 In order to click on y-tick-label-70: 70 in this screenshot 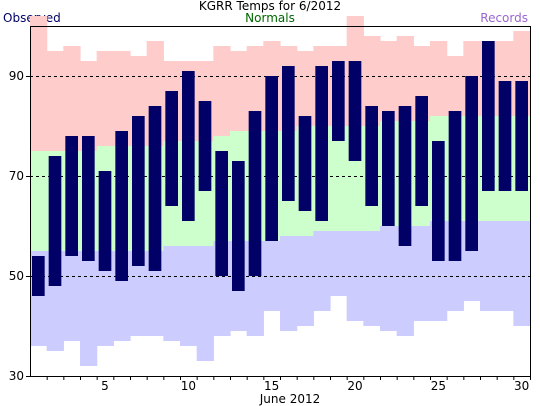, I will do `click(16, 176)`.